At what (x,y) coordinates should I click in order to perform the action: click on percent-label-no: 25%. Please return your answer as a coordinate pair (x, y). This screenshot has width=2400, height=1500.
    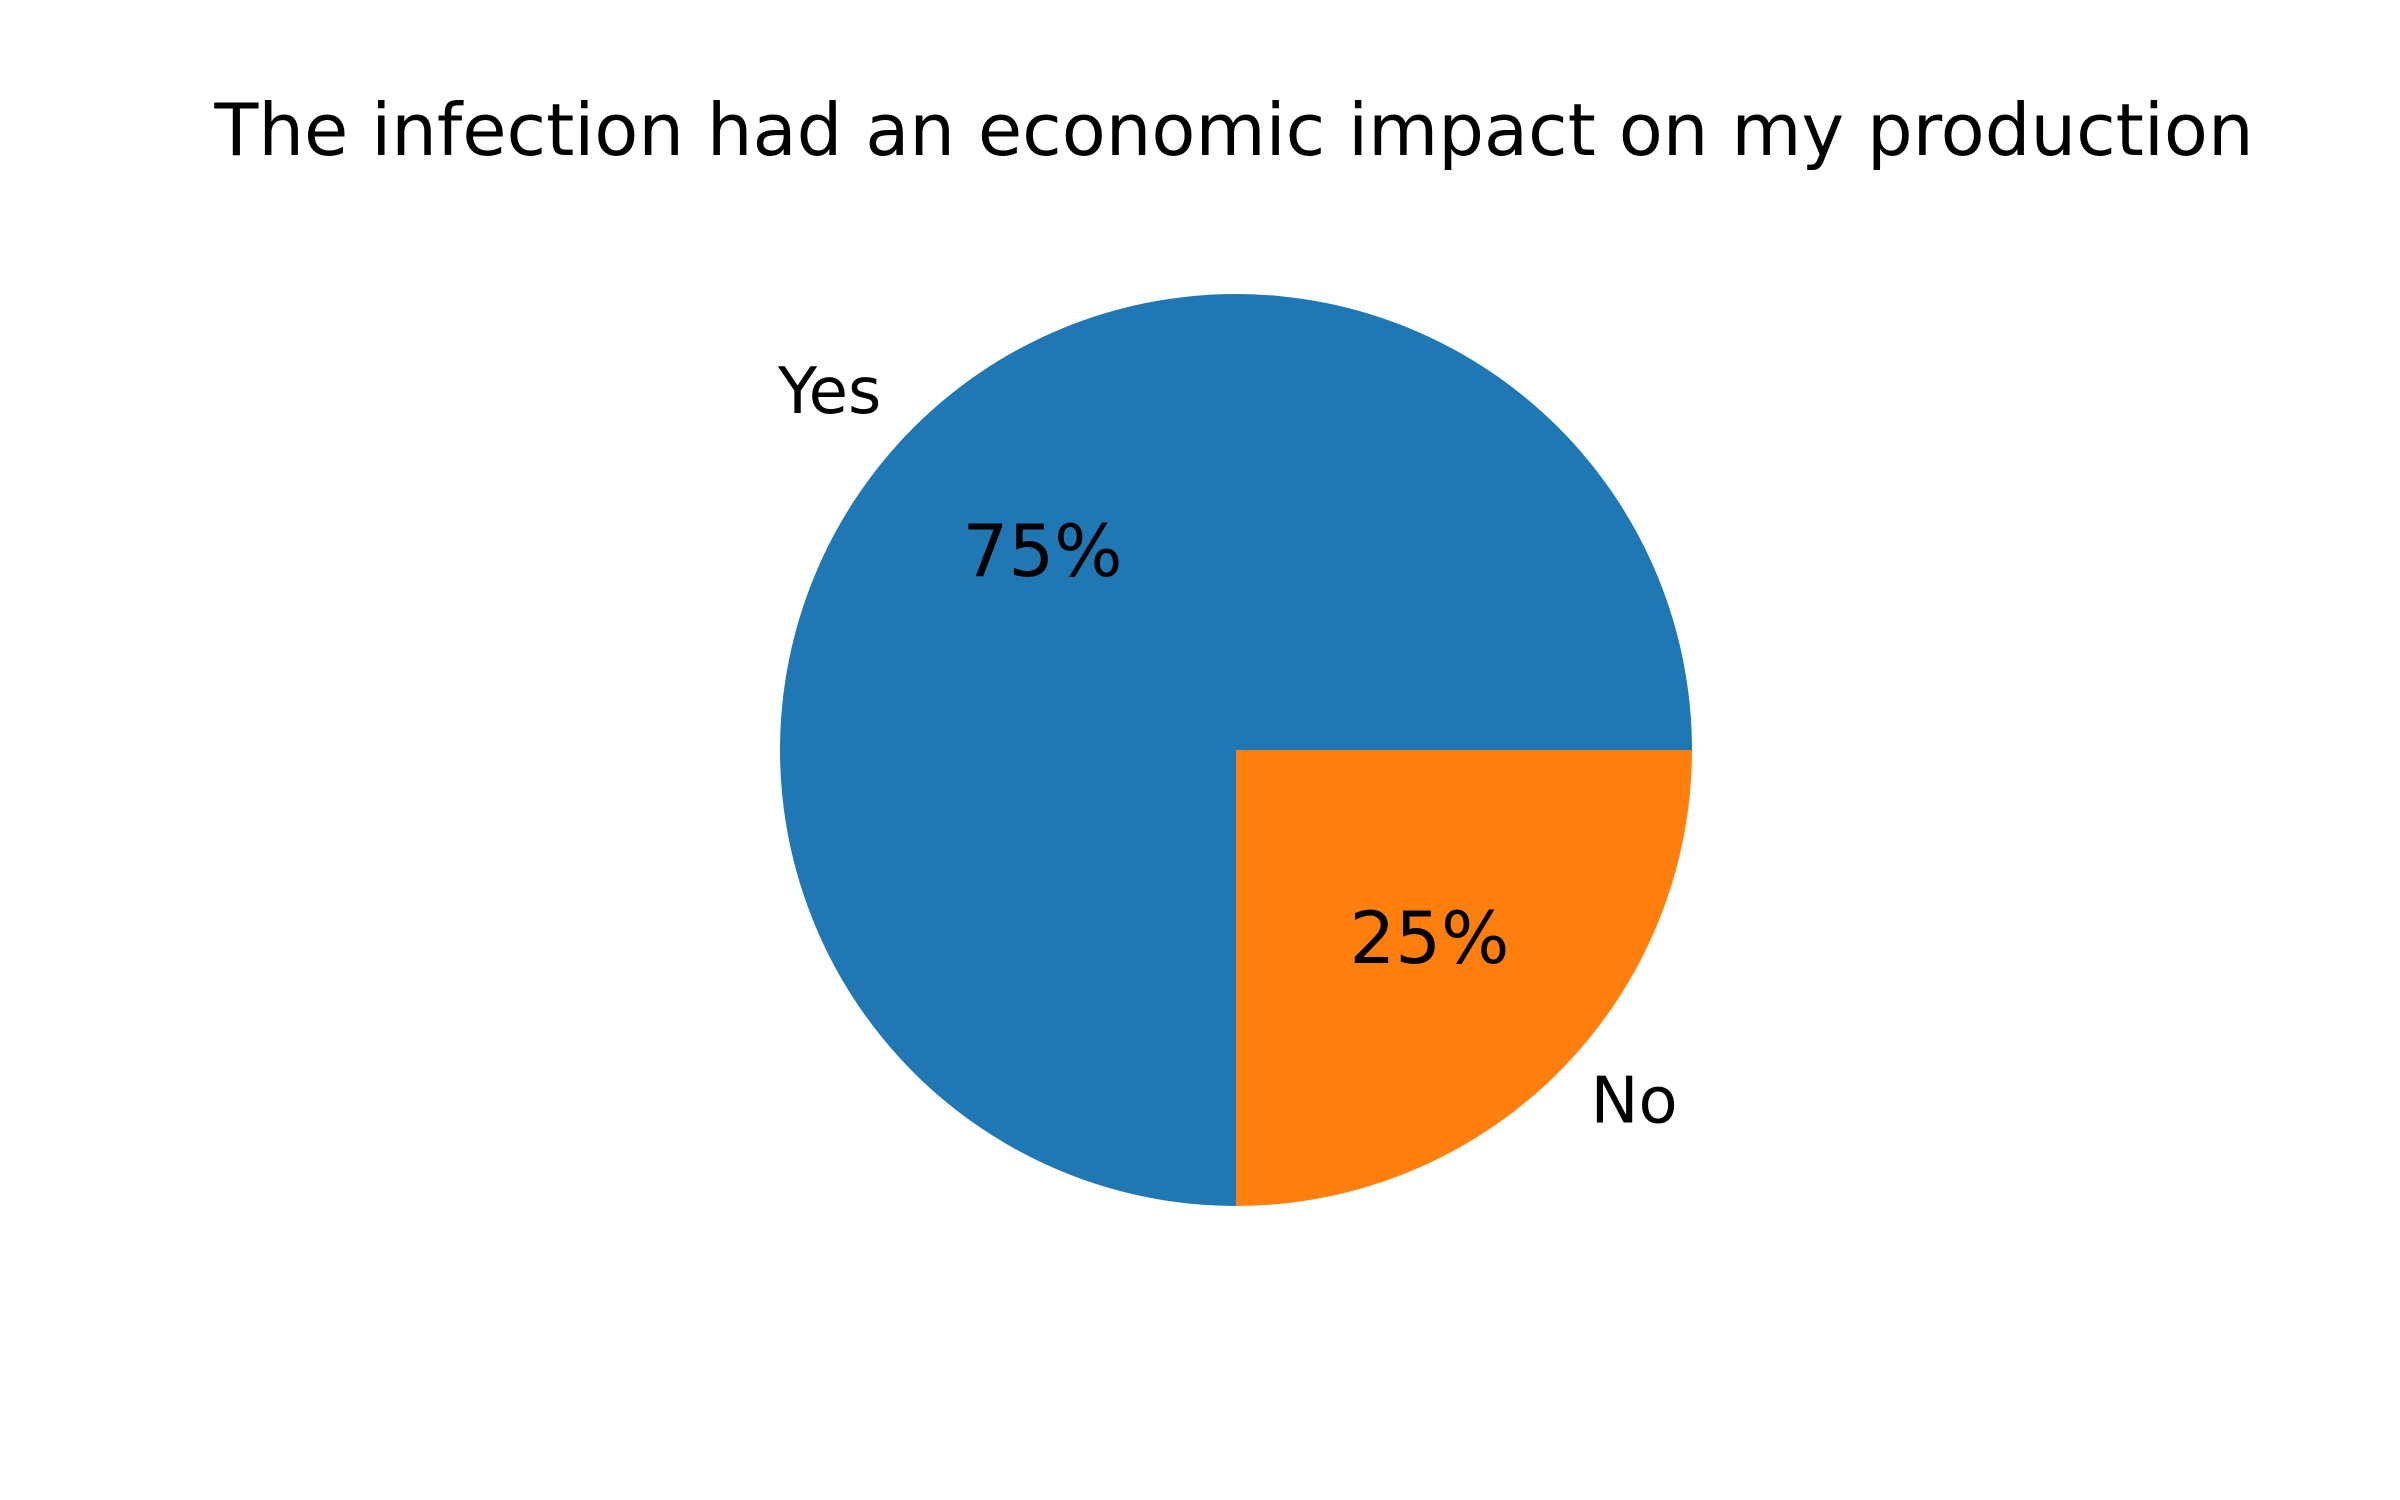
    Looking at the image, I should click on (1429, 938).